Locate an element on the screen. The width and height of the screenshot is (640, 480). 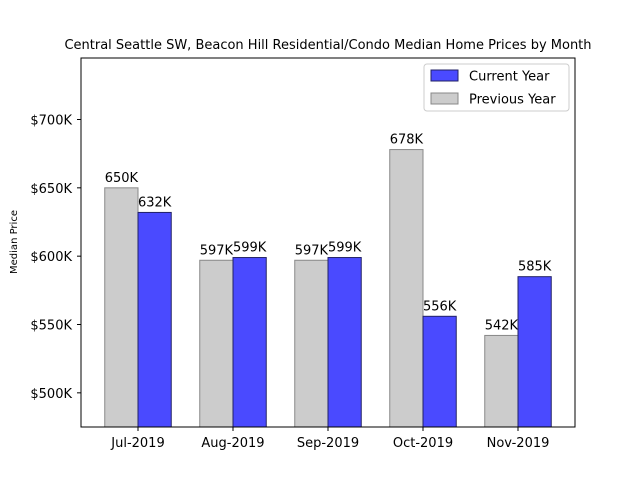
bar-current-year-nov-2019 is located at coordinates (534, 352).